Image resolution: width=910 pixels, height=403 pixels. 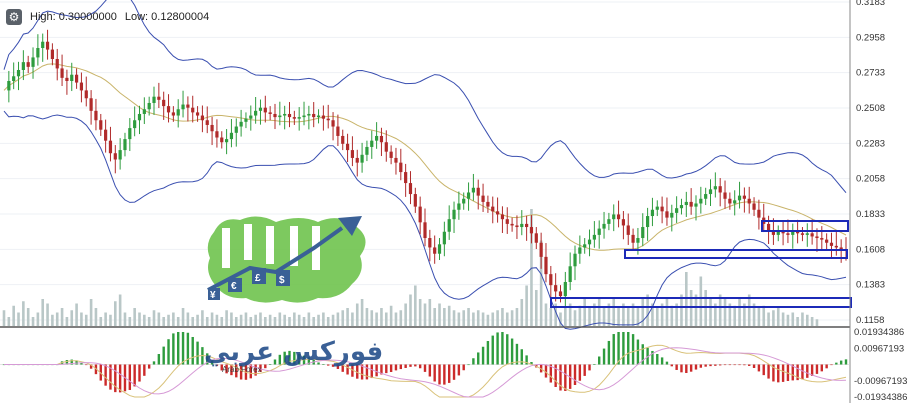 I want to click on y-tick-label: 0.3183, so click(x=870, y=4).